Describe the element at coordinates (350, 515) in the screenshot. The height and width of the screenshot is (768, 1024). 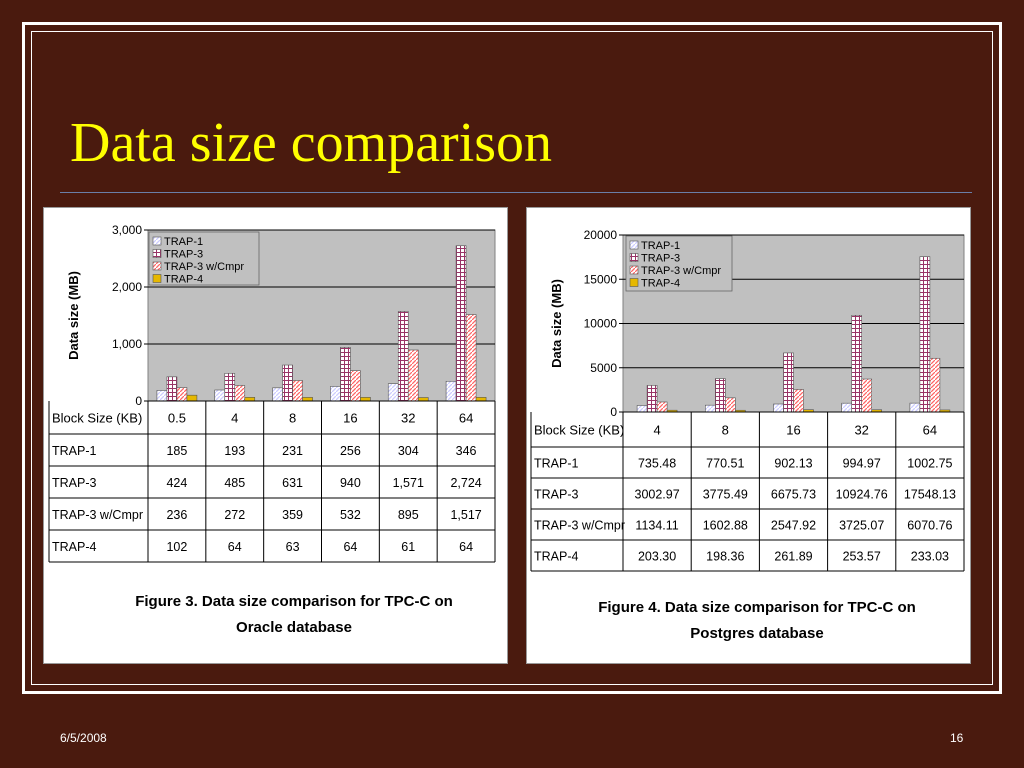
I see `table-cell-value: 532` at that location.